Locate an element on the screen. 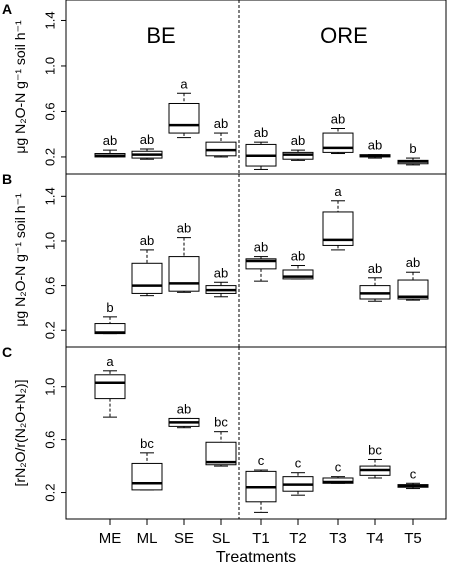 This screenshot has height=569, width=451. significance-letter-T4: bc is located at coordinates (375, 449).